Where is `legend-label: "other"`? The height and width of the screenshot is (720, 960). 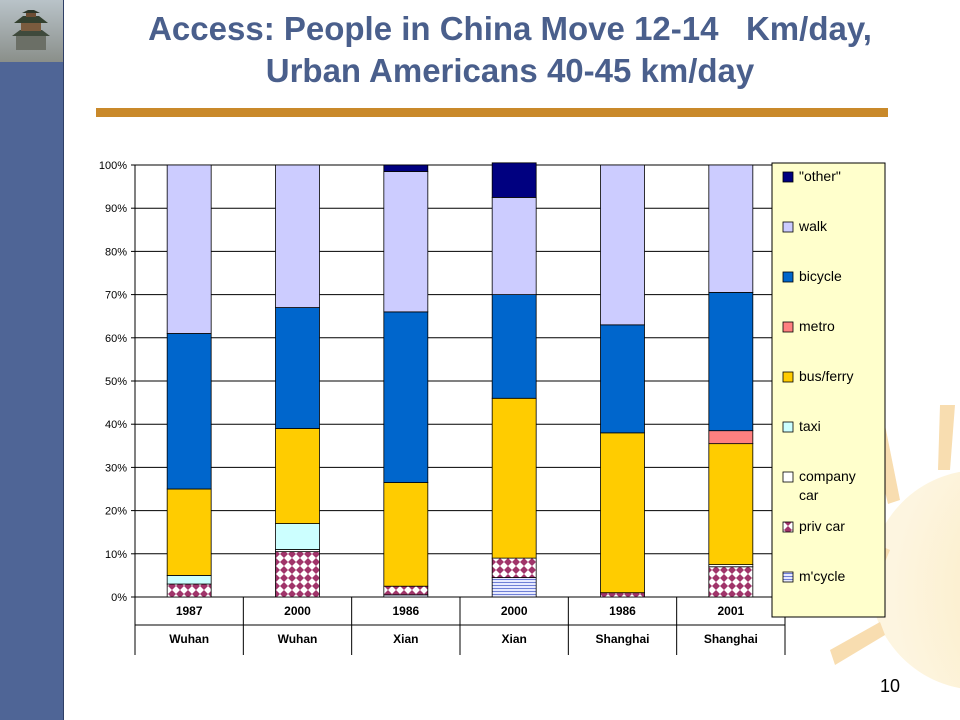 legend-label: "other" is located at coordinates (820, 176).